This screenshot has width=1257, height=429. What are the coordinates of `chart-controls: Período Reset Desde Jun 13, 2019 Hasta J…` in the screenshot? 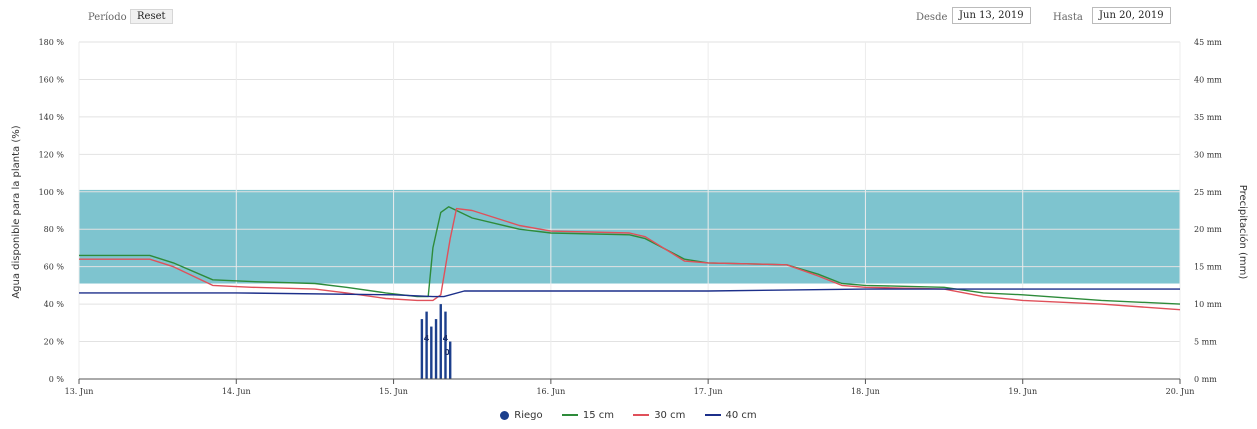 It's located at (628, 17).